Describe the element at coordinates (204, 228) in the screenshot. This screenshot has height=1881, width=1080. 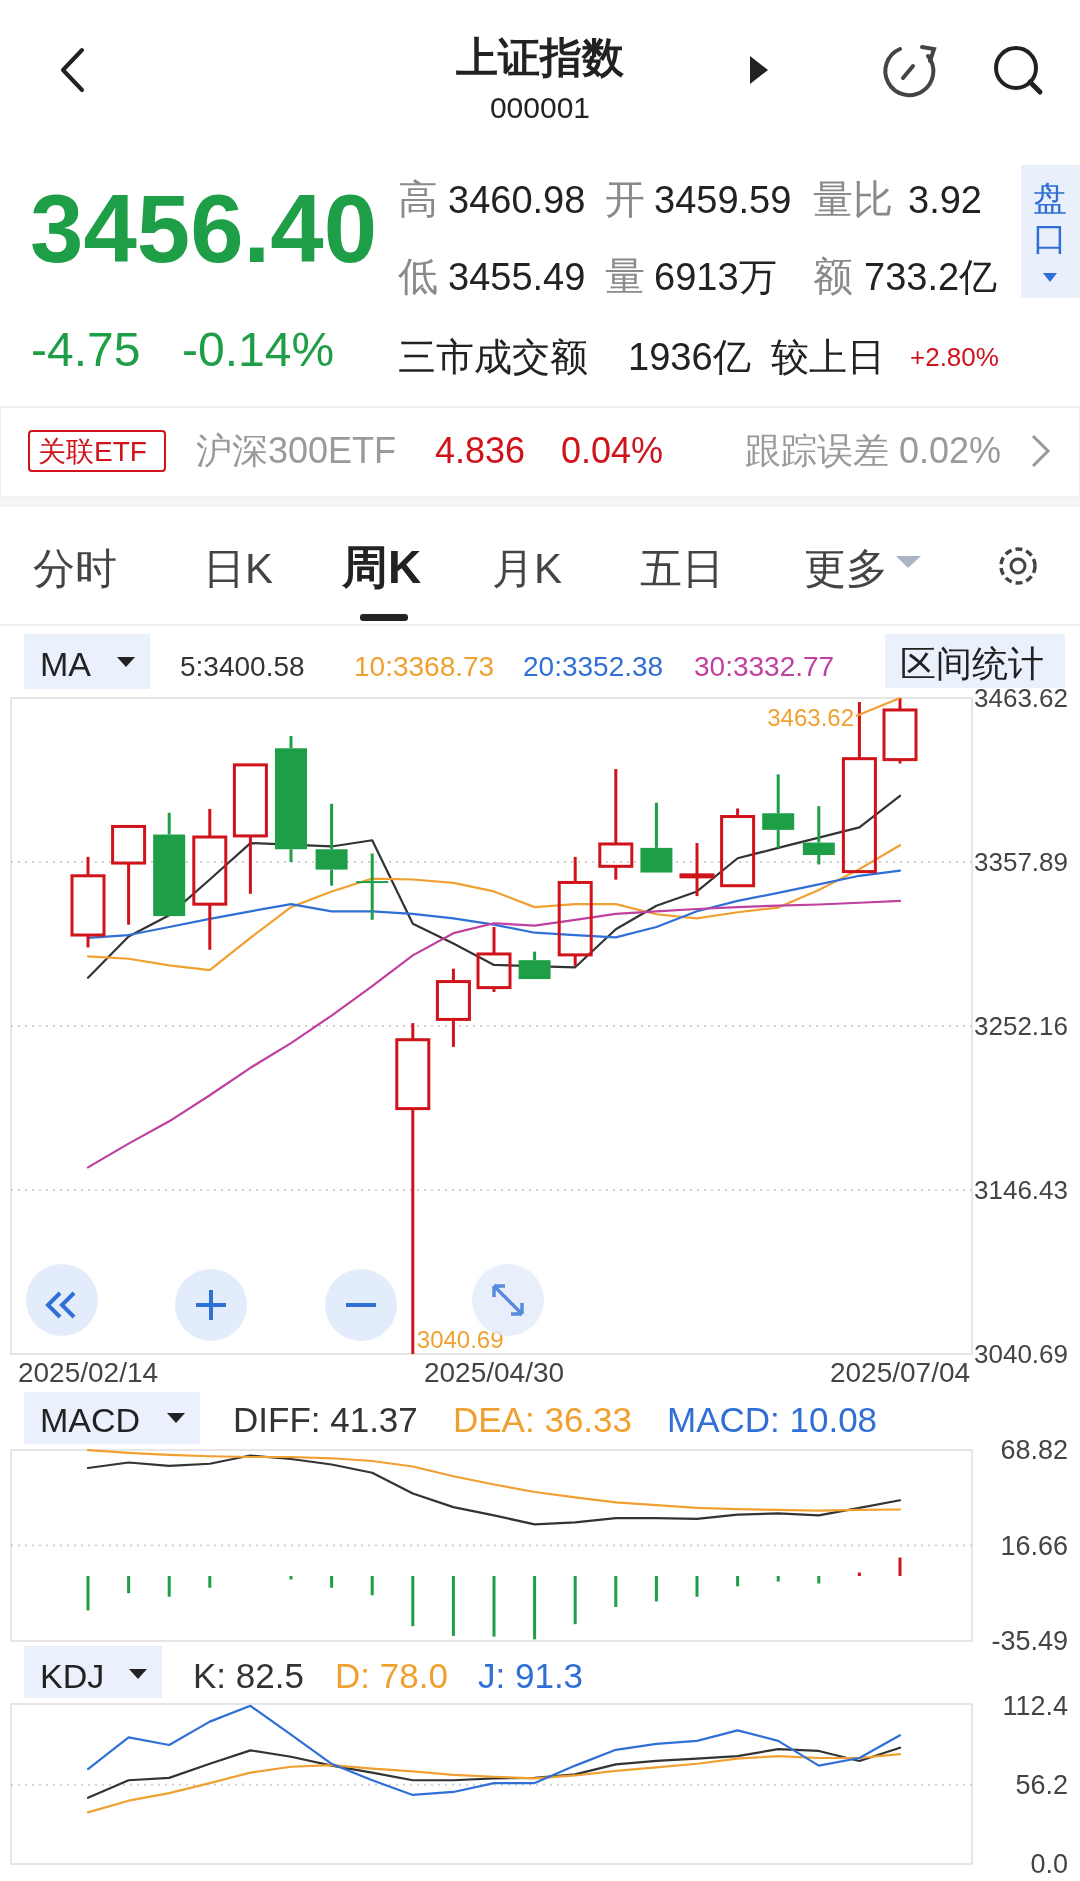
I see `text: 3456.40` at that location.